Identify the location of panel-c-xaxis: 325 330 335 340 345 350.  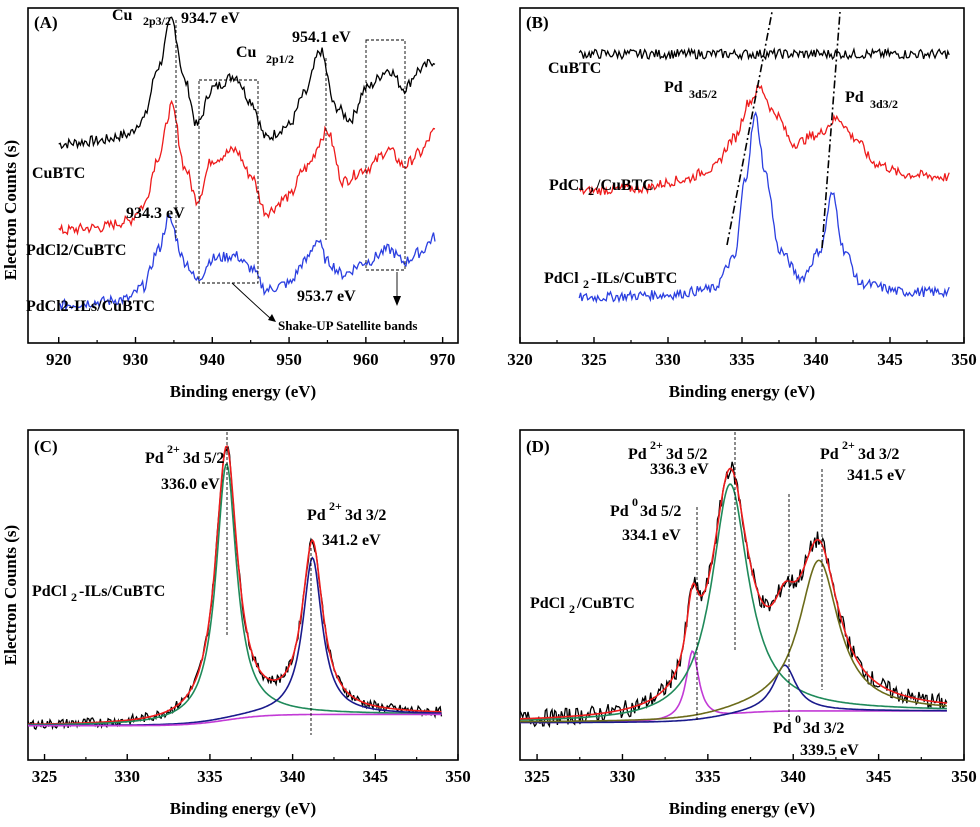
(251, 770).